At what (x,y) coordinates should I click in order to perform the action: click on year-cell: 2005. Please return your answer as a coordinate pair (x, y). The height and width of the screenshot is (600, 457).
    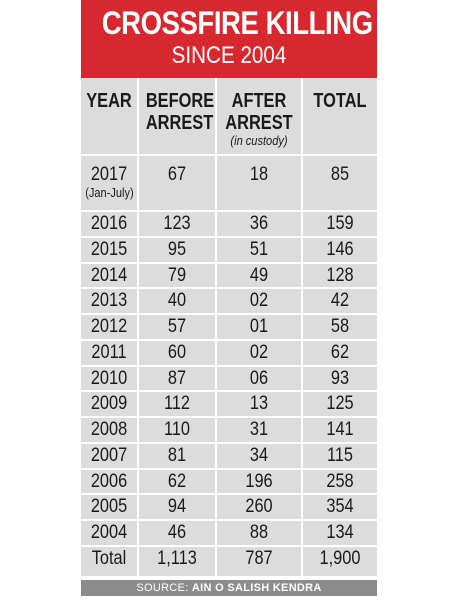
    Looking at the image, I should click on (110, 507).